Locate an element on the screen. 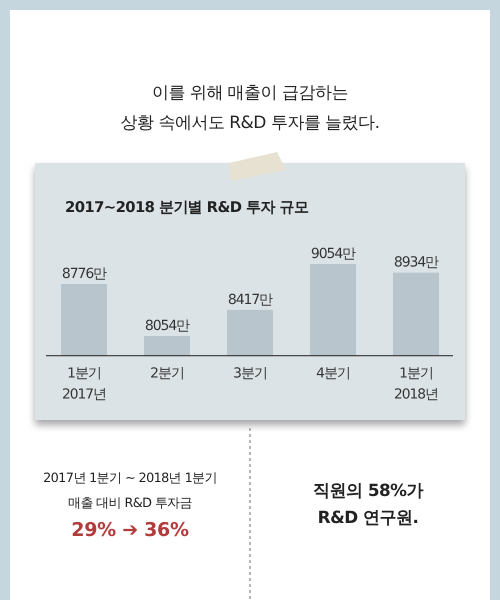  x-tick-label: 1분기 2017년 is located at coordinates (84, 384).